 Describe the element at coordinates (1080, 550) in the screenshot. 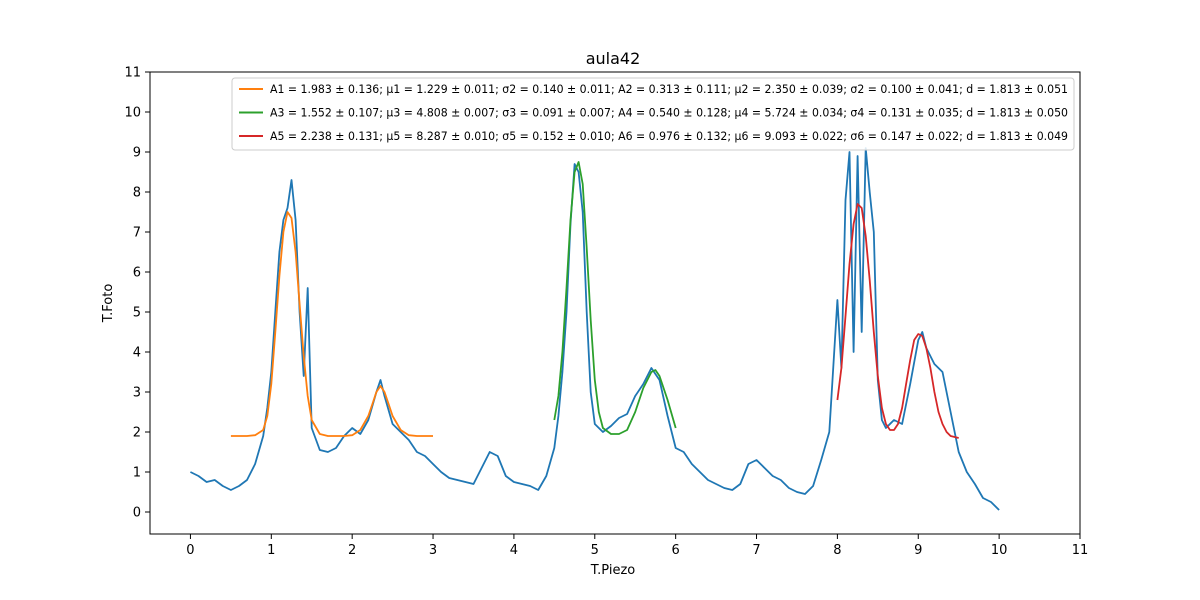

I see `x-tick-label: 11` at that location.